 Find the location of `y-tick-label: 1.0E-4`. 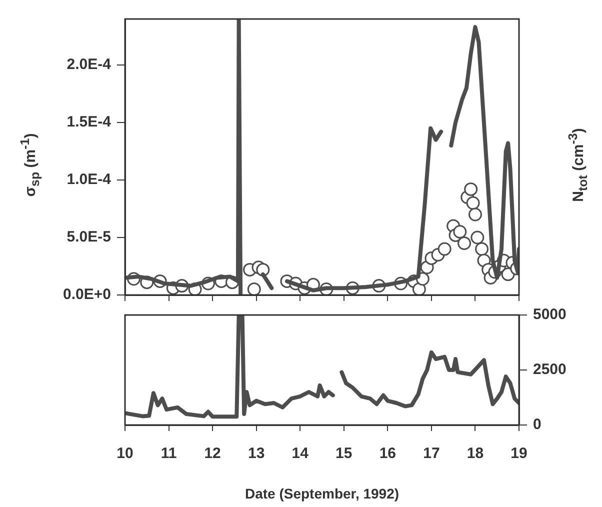

y-tick-label: 1.0E-4 is located at coordinates (89, 179).